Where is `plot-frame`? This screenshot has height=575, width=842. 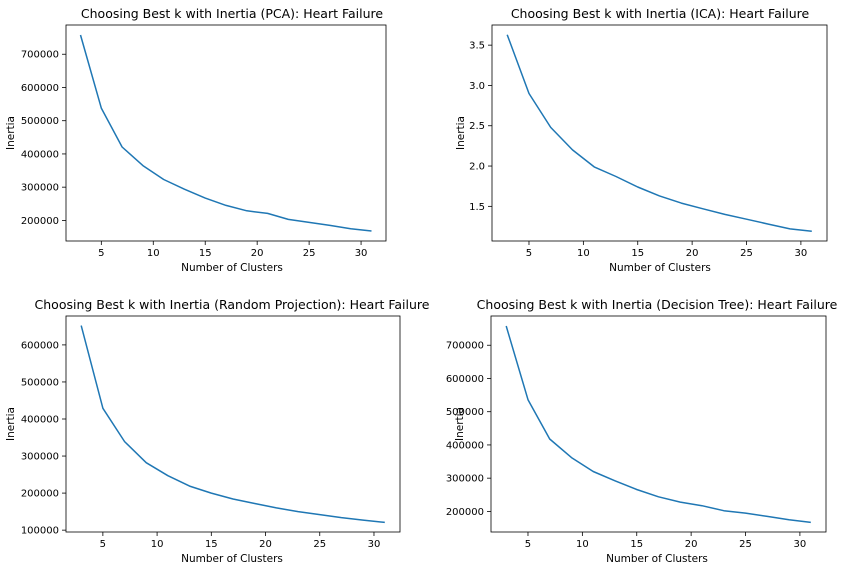
plot-frame is located at coordinates (226, 133).